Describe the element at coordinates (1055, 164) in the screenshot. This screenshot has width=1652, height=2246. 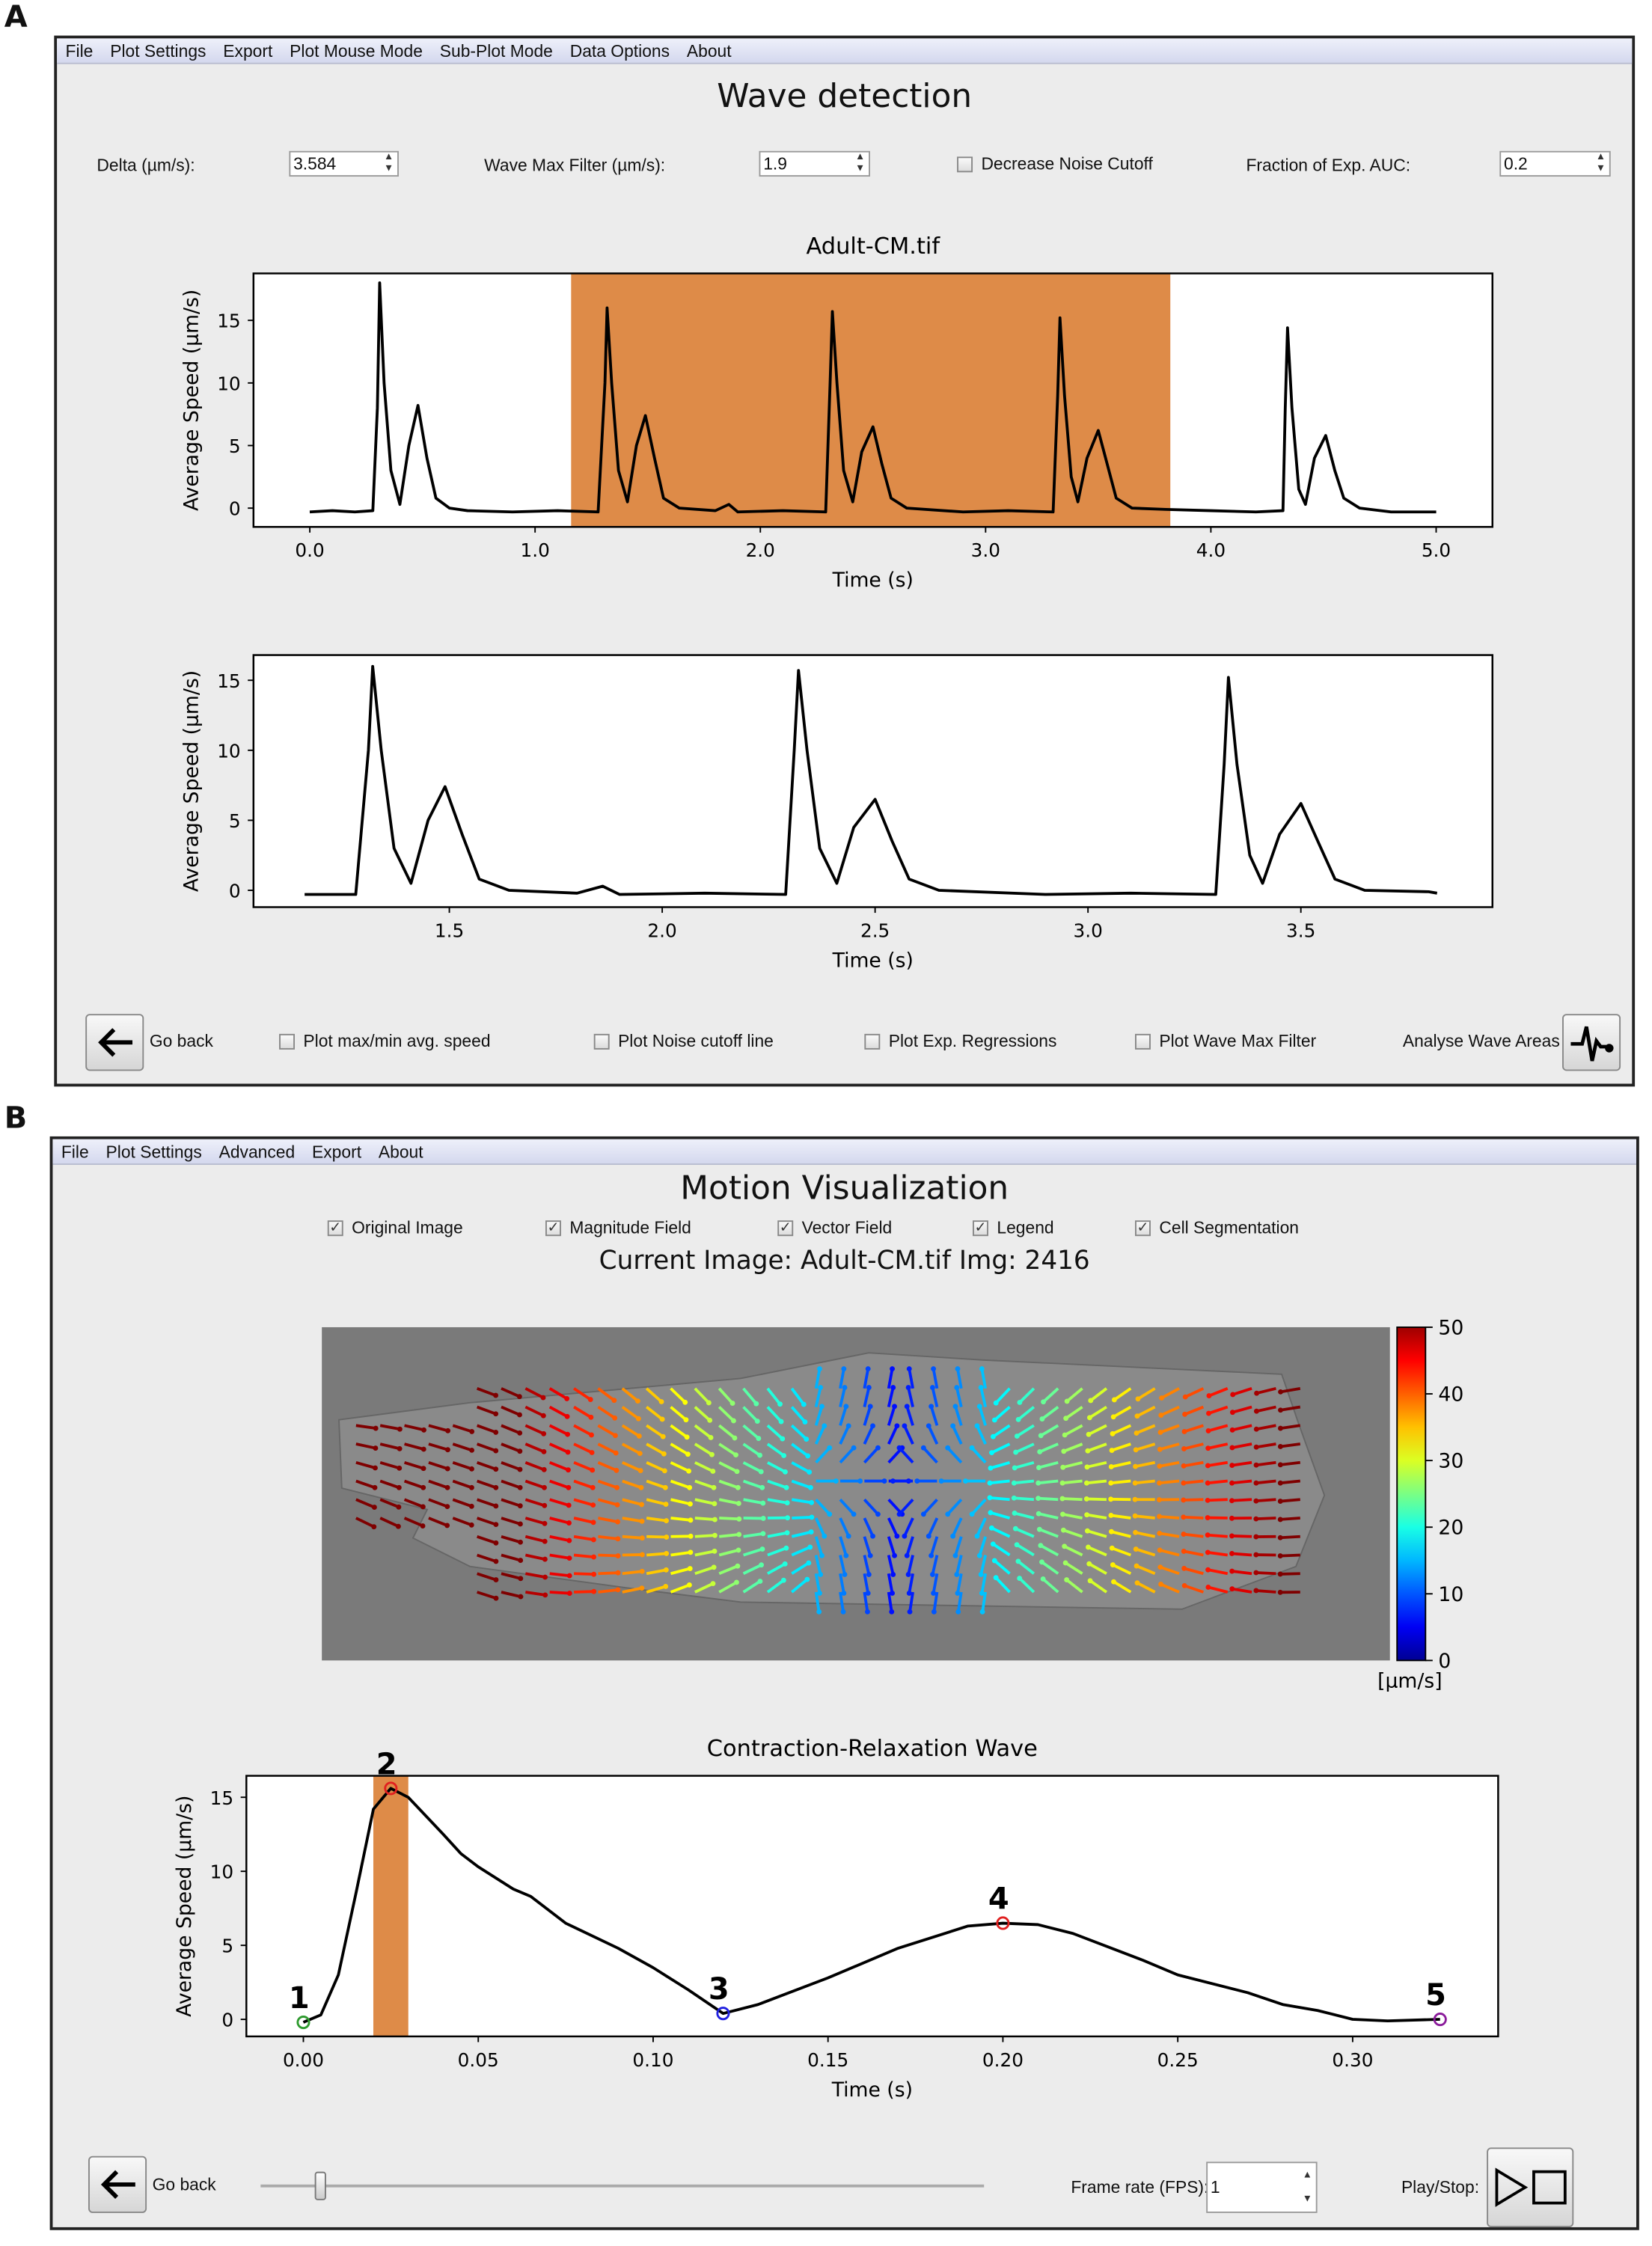
I see `decrease-noise-cutoff-checkbox: Decrease Noise Cutoff` at that location.